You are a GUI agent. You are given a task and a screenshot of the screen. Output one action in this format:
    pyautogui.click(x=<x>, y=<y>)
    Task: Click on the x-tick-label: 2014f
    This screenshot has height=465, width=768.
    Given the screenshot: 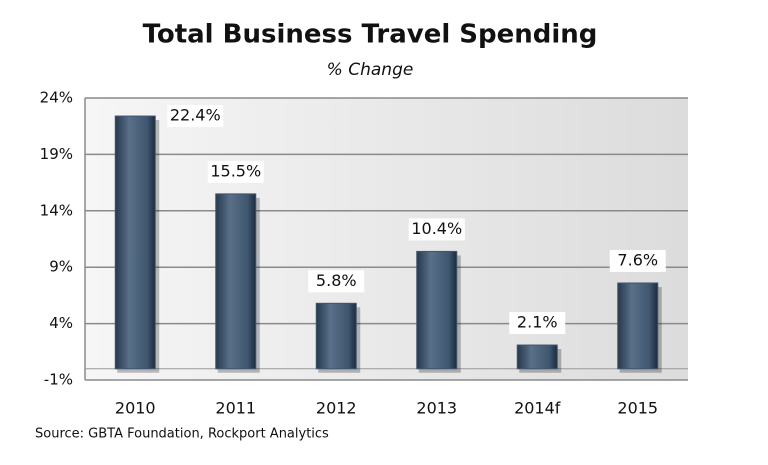 What is the action you would take?
    pyautogui.click(x=537, y=408)
    